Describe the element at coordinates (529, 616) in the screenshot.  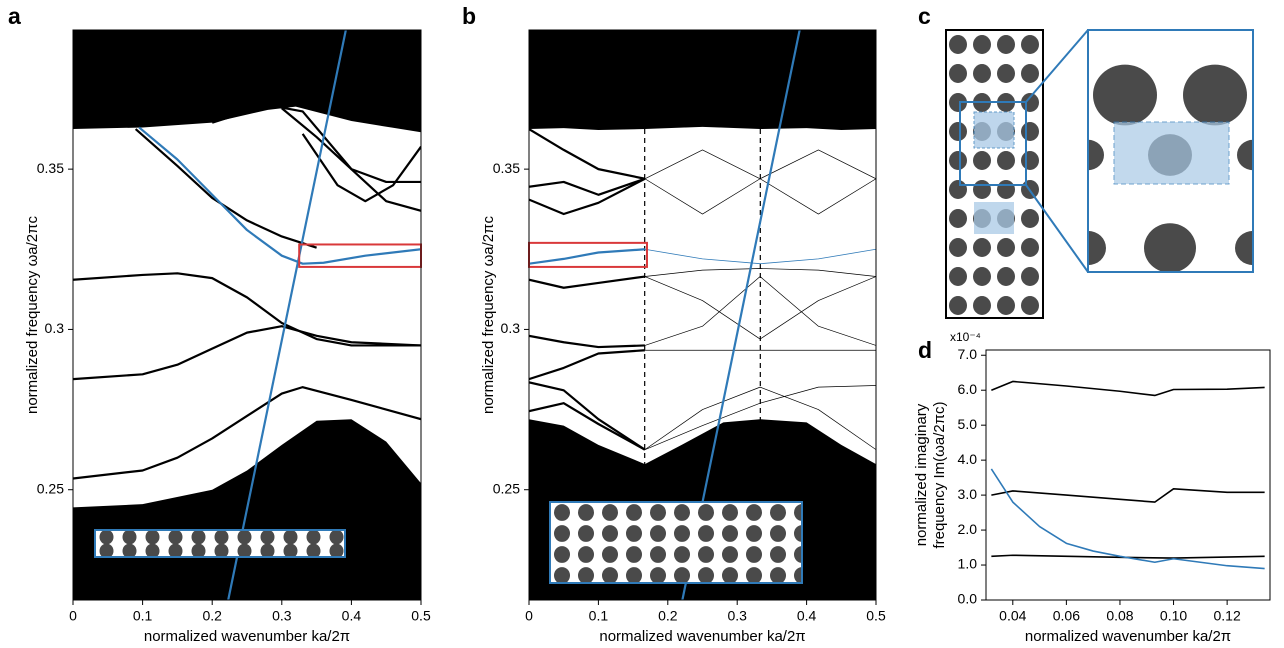
I see `x-tick-label: 0` at that location.